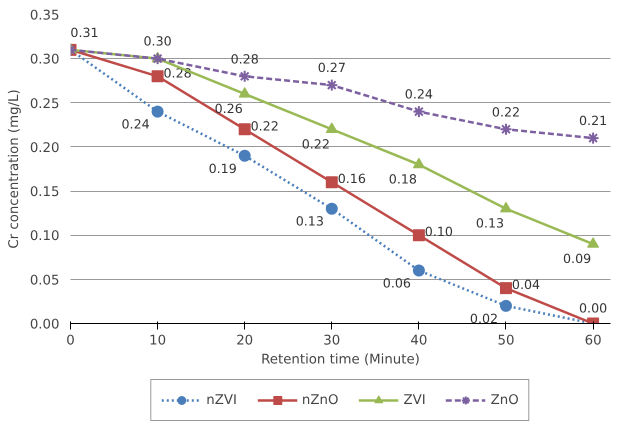  I want to click on y-tick-label: 0.20, so click(45, 148).